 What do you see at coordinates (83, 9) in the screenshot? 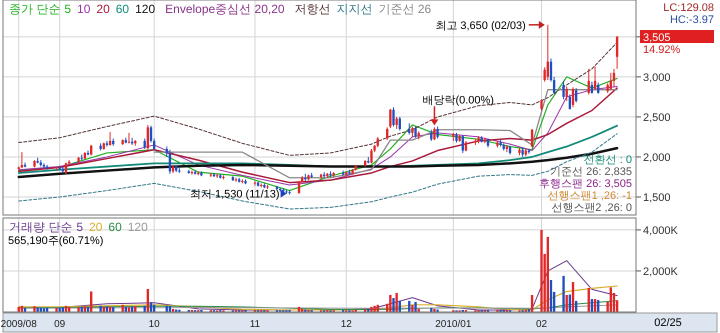
I see `legend-item: 10` at bounding box center [83, 9].